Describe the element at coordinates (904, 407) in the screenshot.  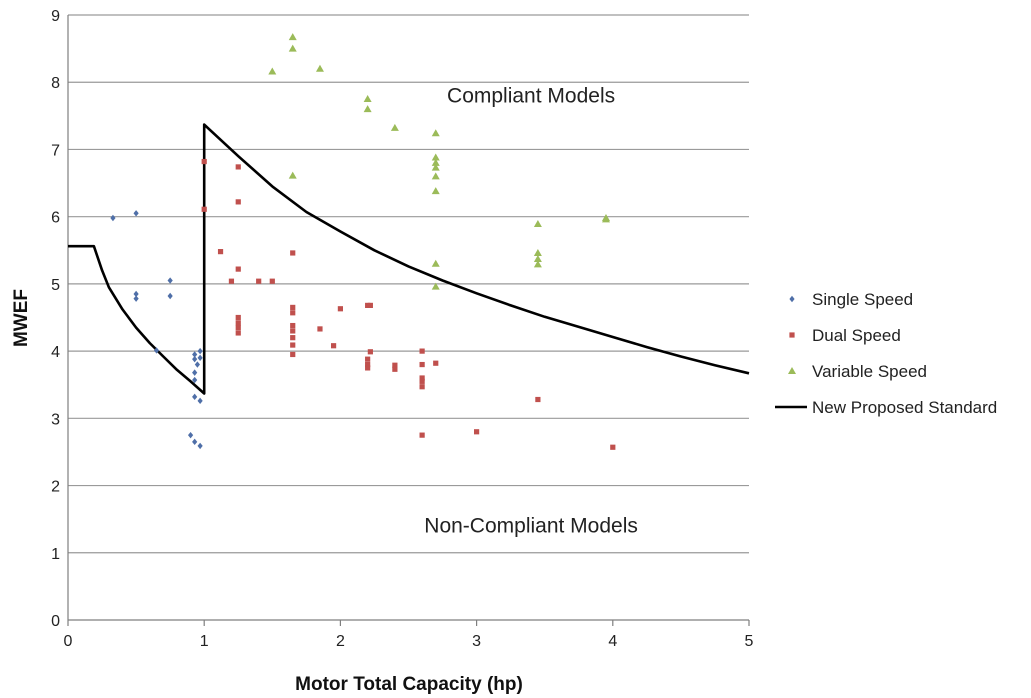
I see `legend-label-standard: New Proposed Standard` at that location.